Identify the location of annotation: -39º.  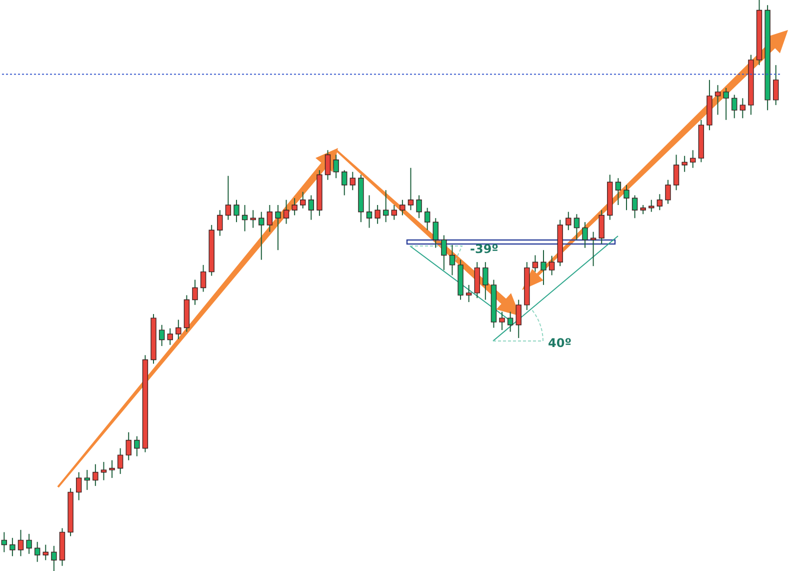
(484, 249).